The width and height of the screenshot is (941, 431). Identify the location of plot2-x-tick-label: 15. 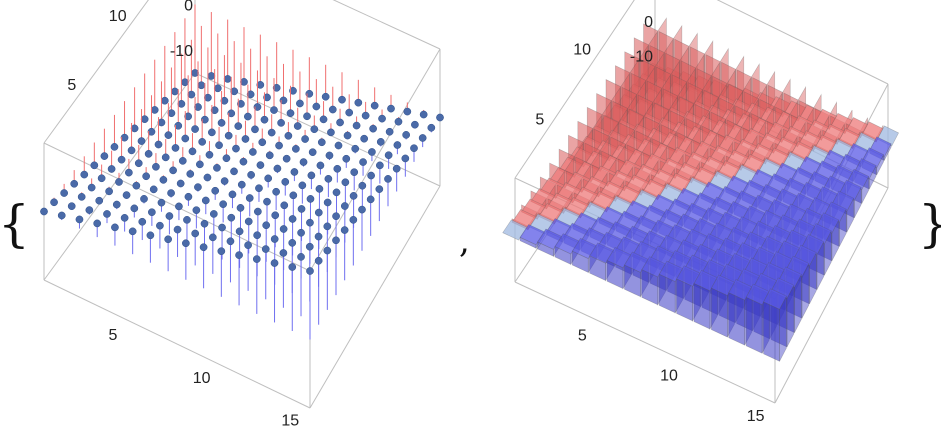
(756, 416).